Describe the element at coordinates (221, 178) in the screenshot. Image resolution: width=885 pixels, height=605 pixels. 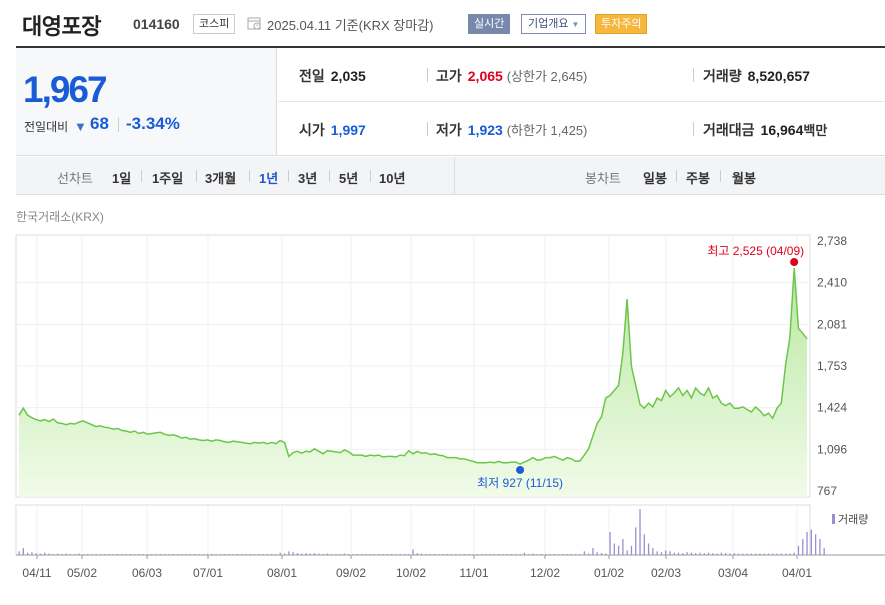
I see `tab-3m: 3개월` at that location.